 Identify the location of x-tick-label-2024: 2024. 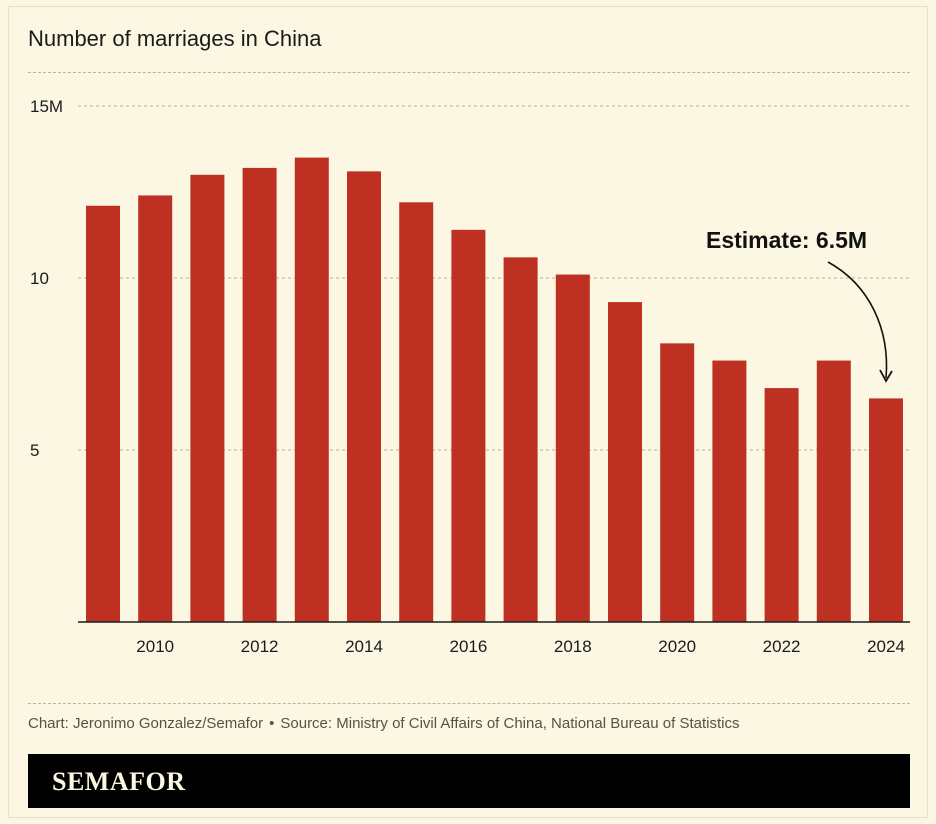
(886, 646).